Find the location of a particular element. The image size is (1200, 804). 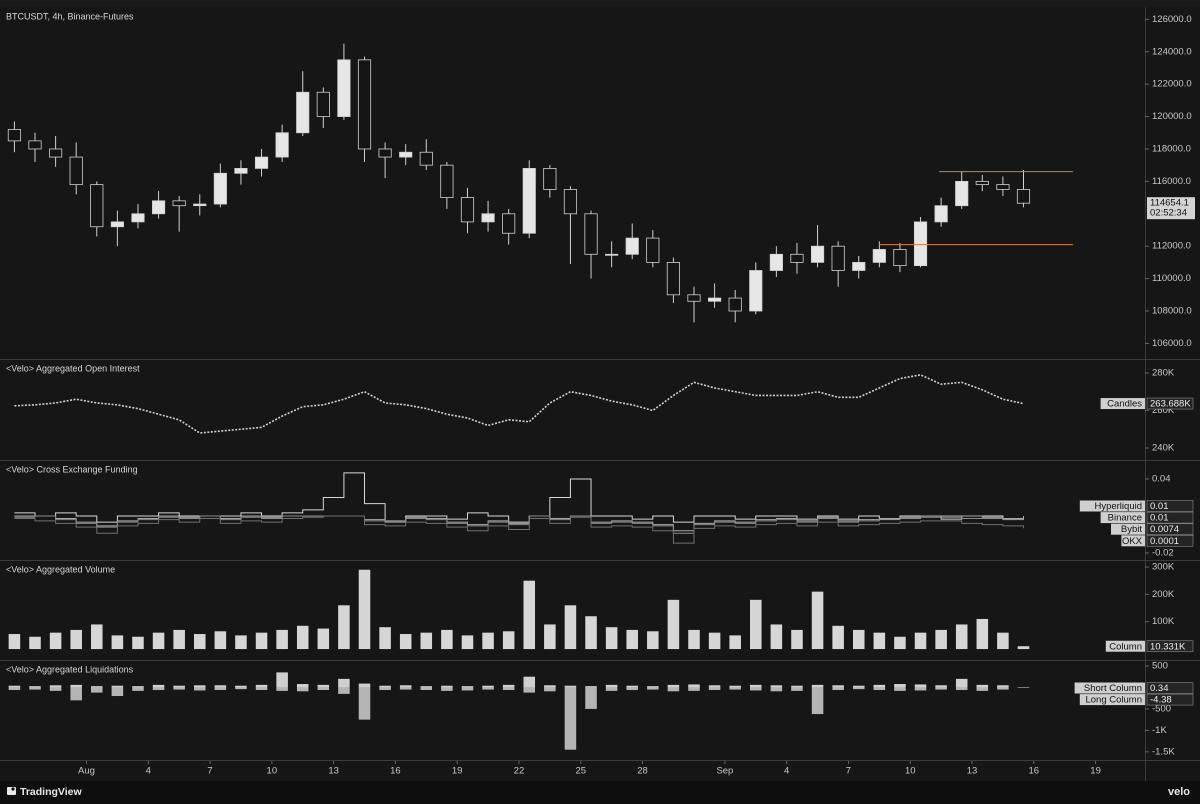

y-tick-label: 120000.0 is located at coordinates (1172, 116).